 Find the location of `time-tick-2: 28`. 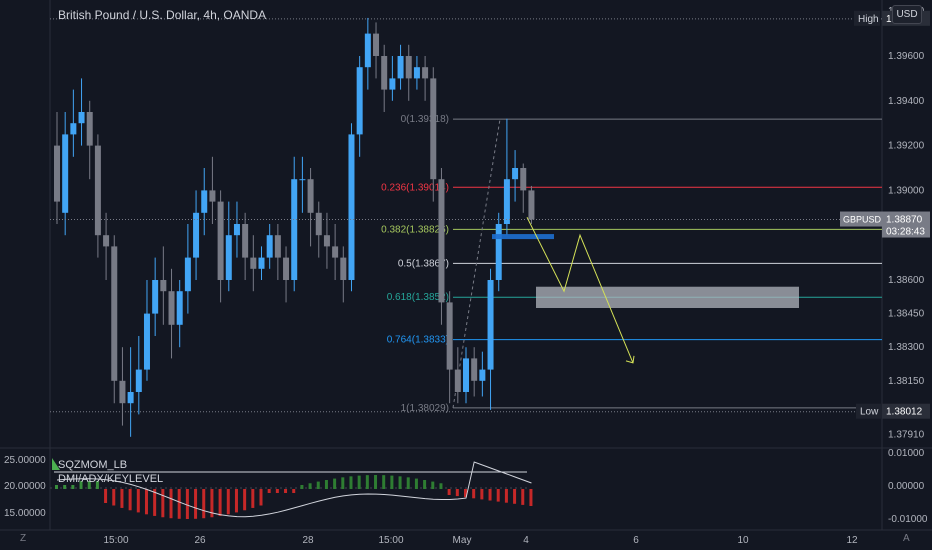

time-tick-2: 28 is located at coordinates (308, 540).